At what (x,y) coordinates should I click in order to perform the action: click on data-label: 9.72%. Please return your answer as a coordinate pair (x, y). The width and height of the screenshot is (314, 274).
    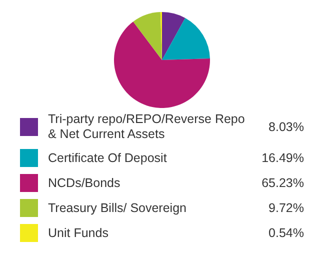
    Looking at the image, I should click on (286, 208).